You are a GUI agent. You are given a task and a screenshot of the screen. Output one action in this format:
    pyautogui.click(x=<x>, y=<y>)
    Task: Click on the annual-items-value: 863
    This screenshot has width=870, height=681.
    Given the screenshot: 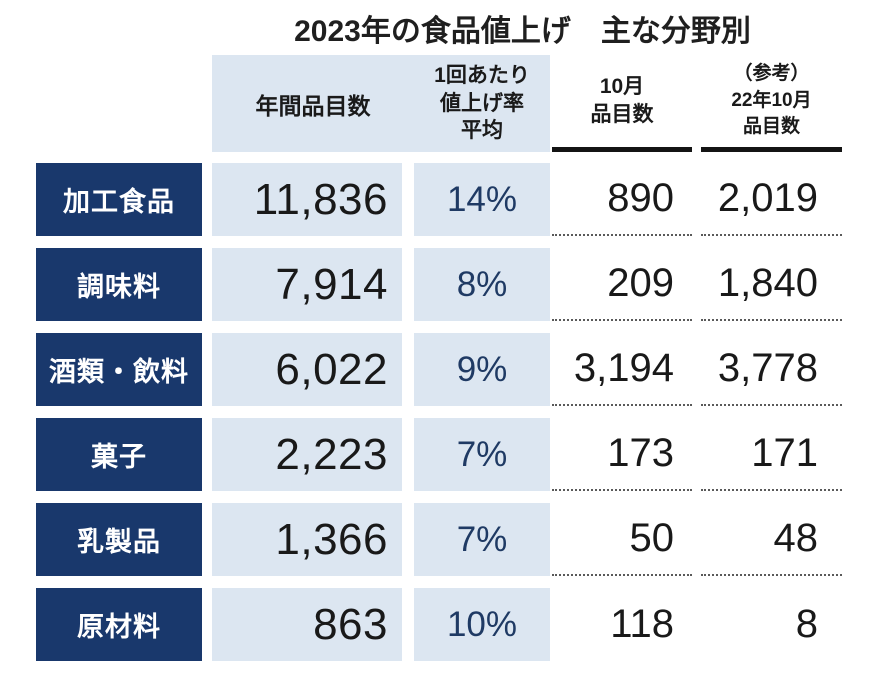 What is the action you would take?
    pyautogui.click(x=307, y=624)
    